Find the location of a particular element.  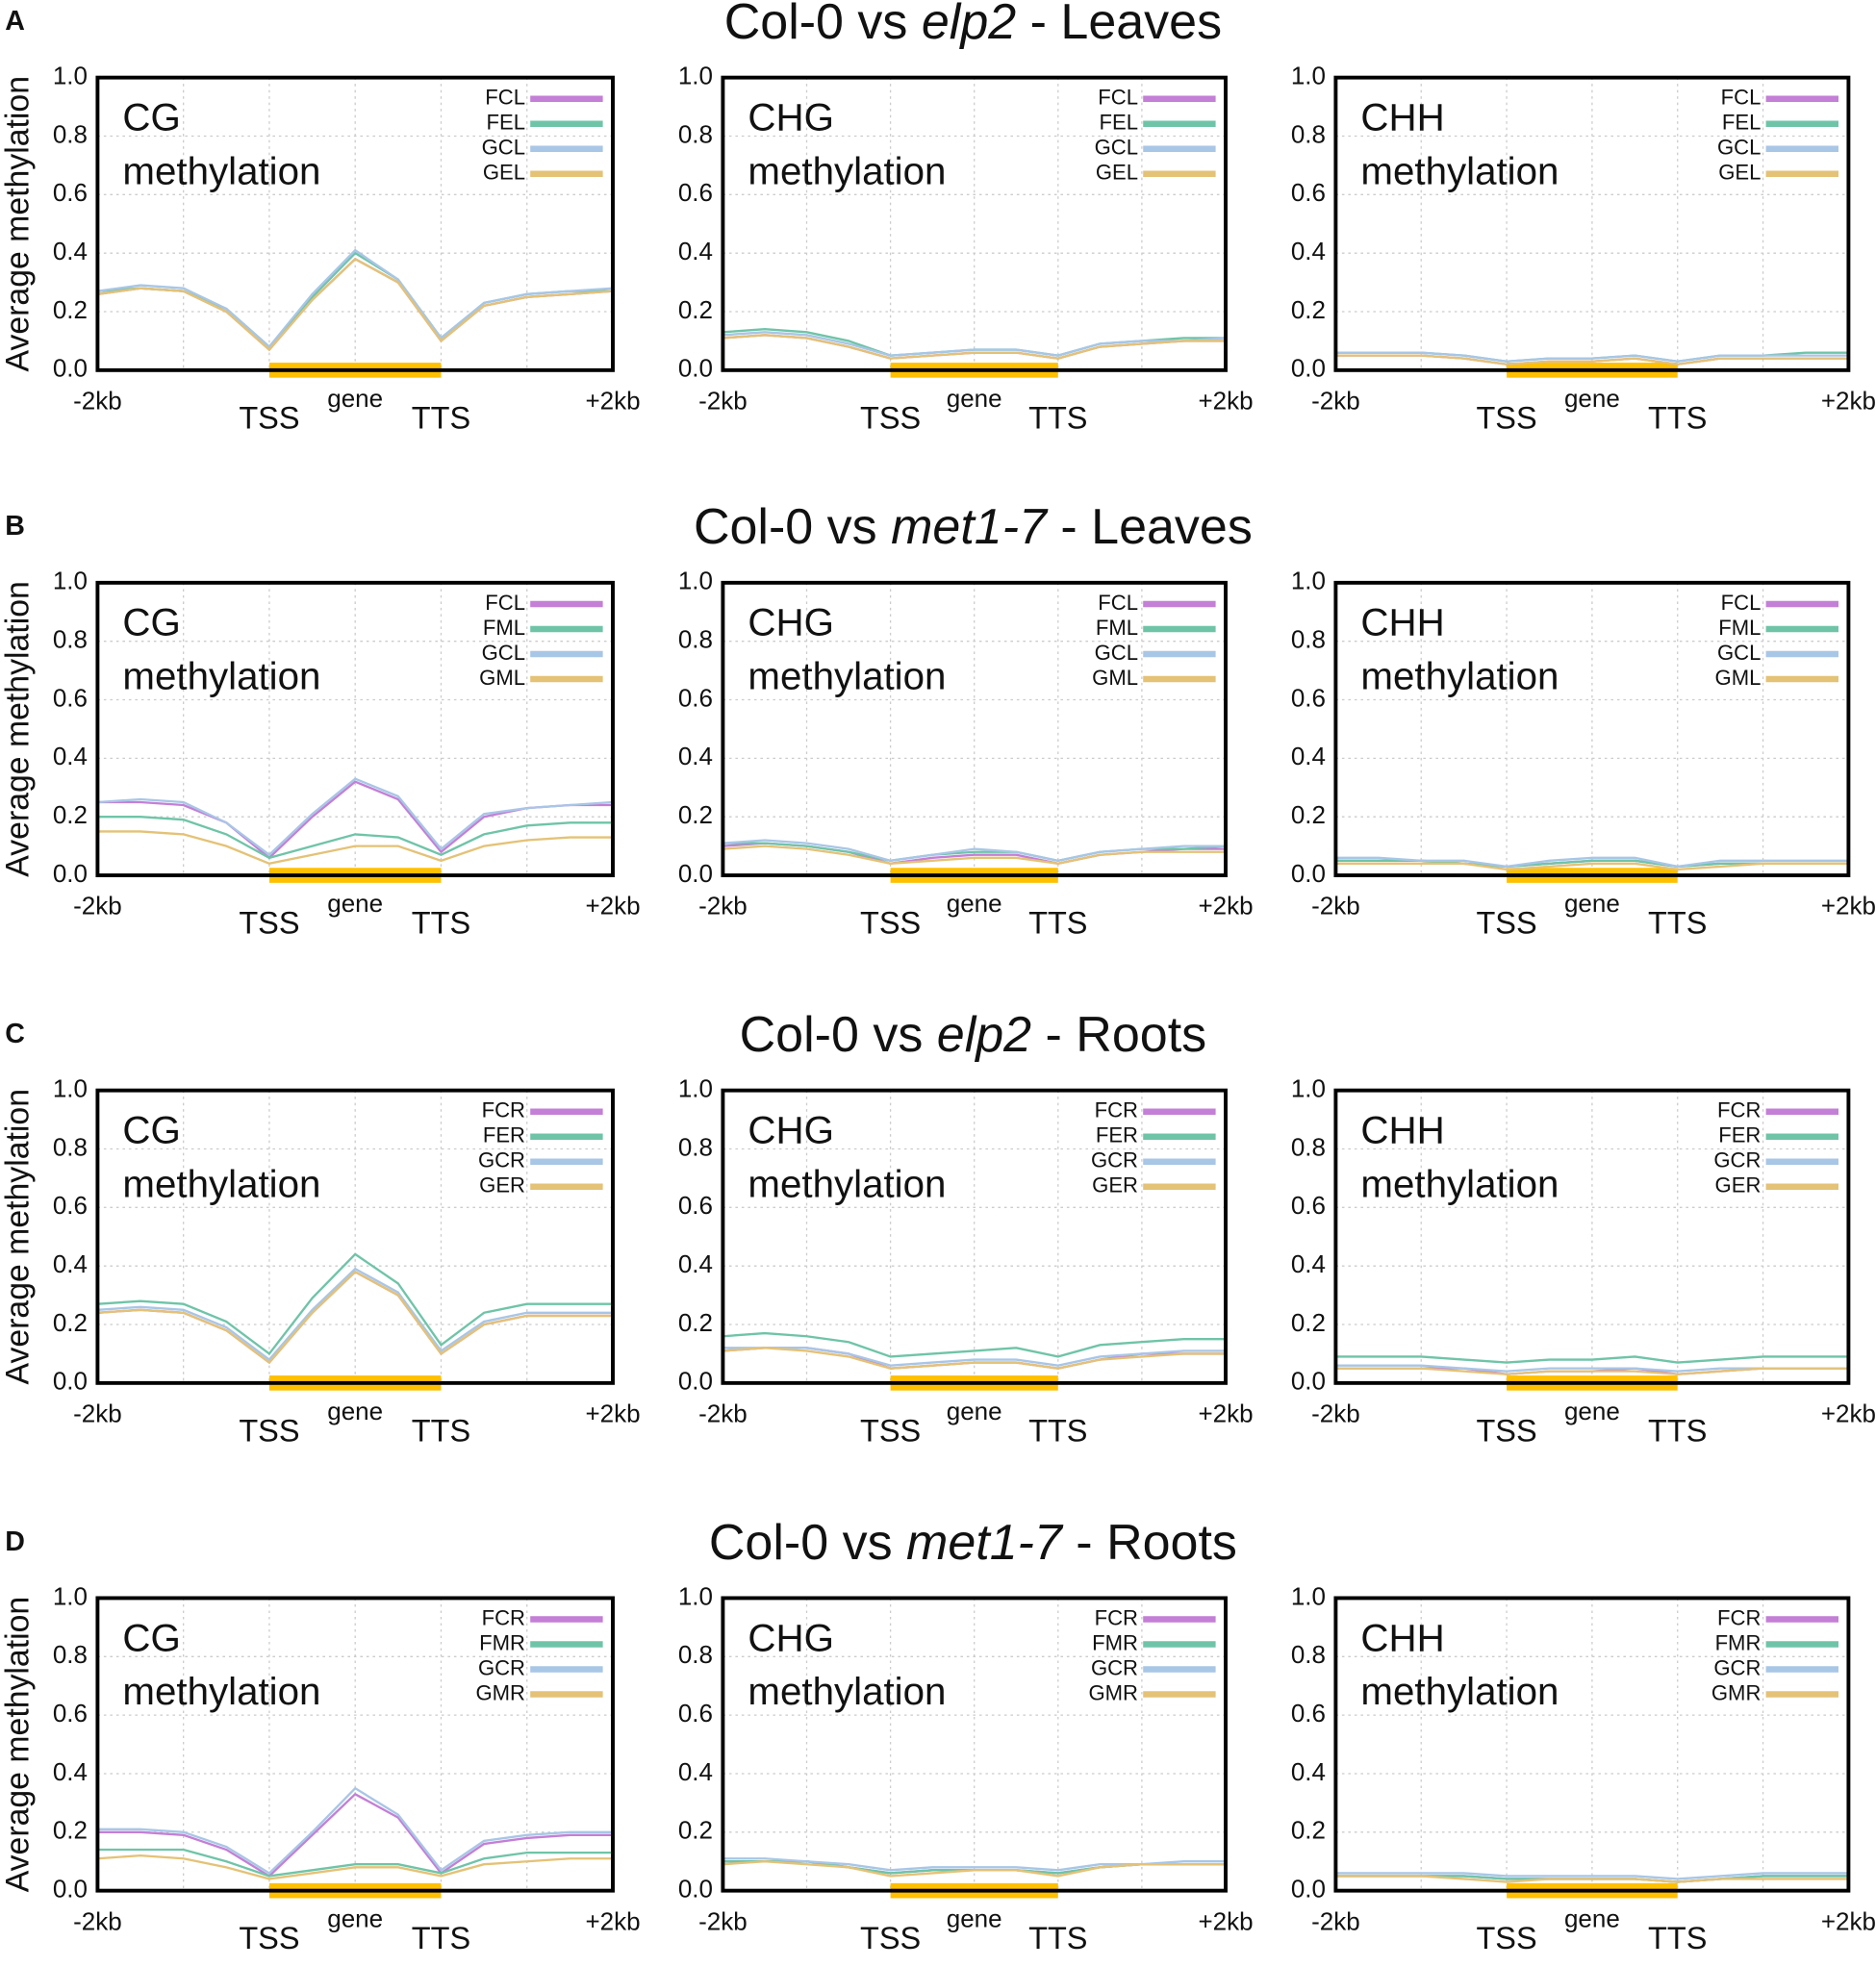

legend-label: GEL is located at coordinates (1739, 173).